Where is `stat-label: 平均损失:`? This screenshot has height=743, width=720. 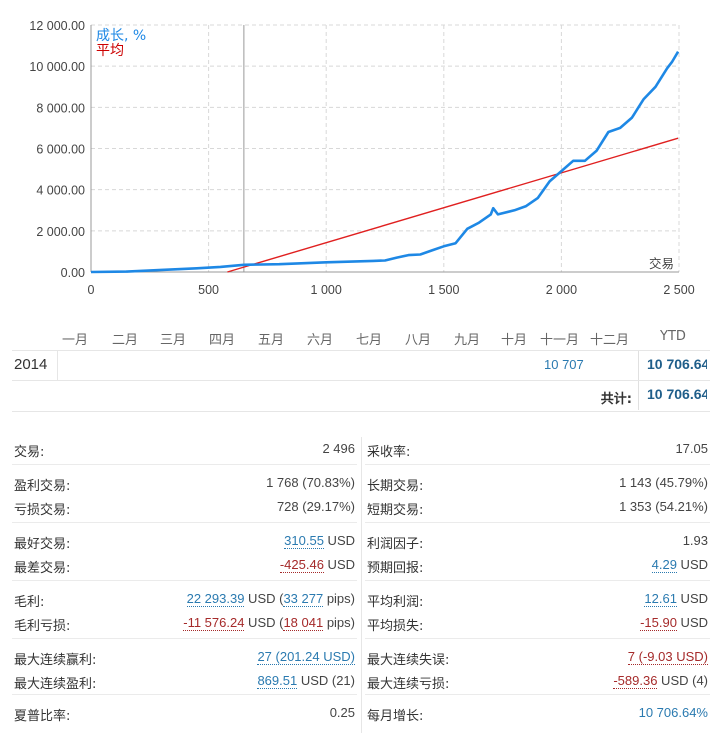 stat-label: 平均损失: is located at coordinates (395, 626).